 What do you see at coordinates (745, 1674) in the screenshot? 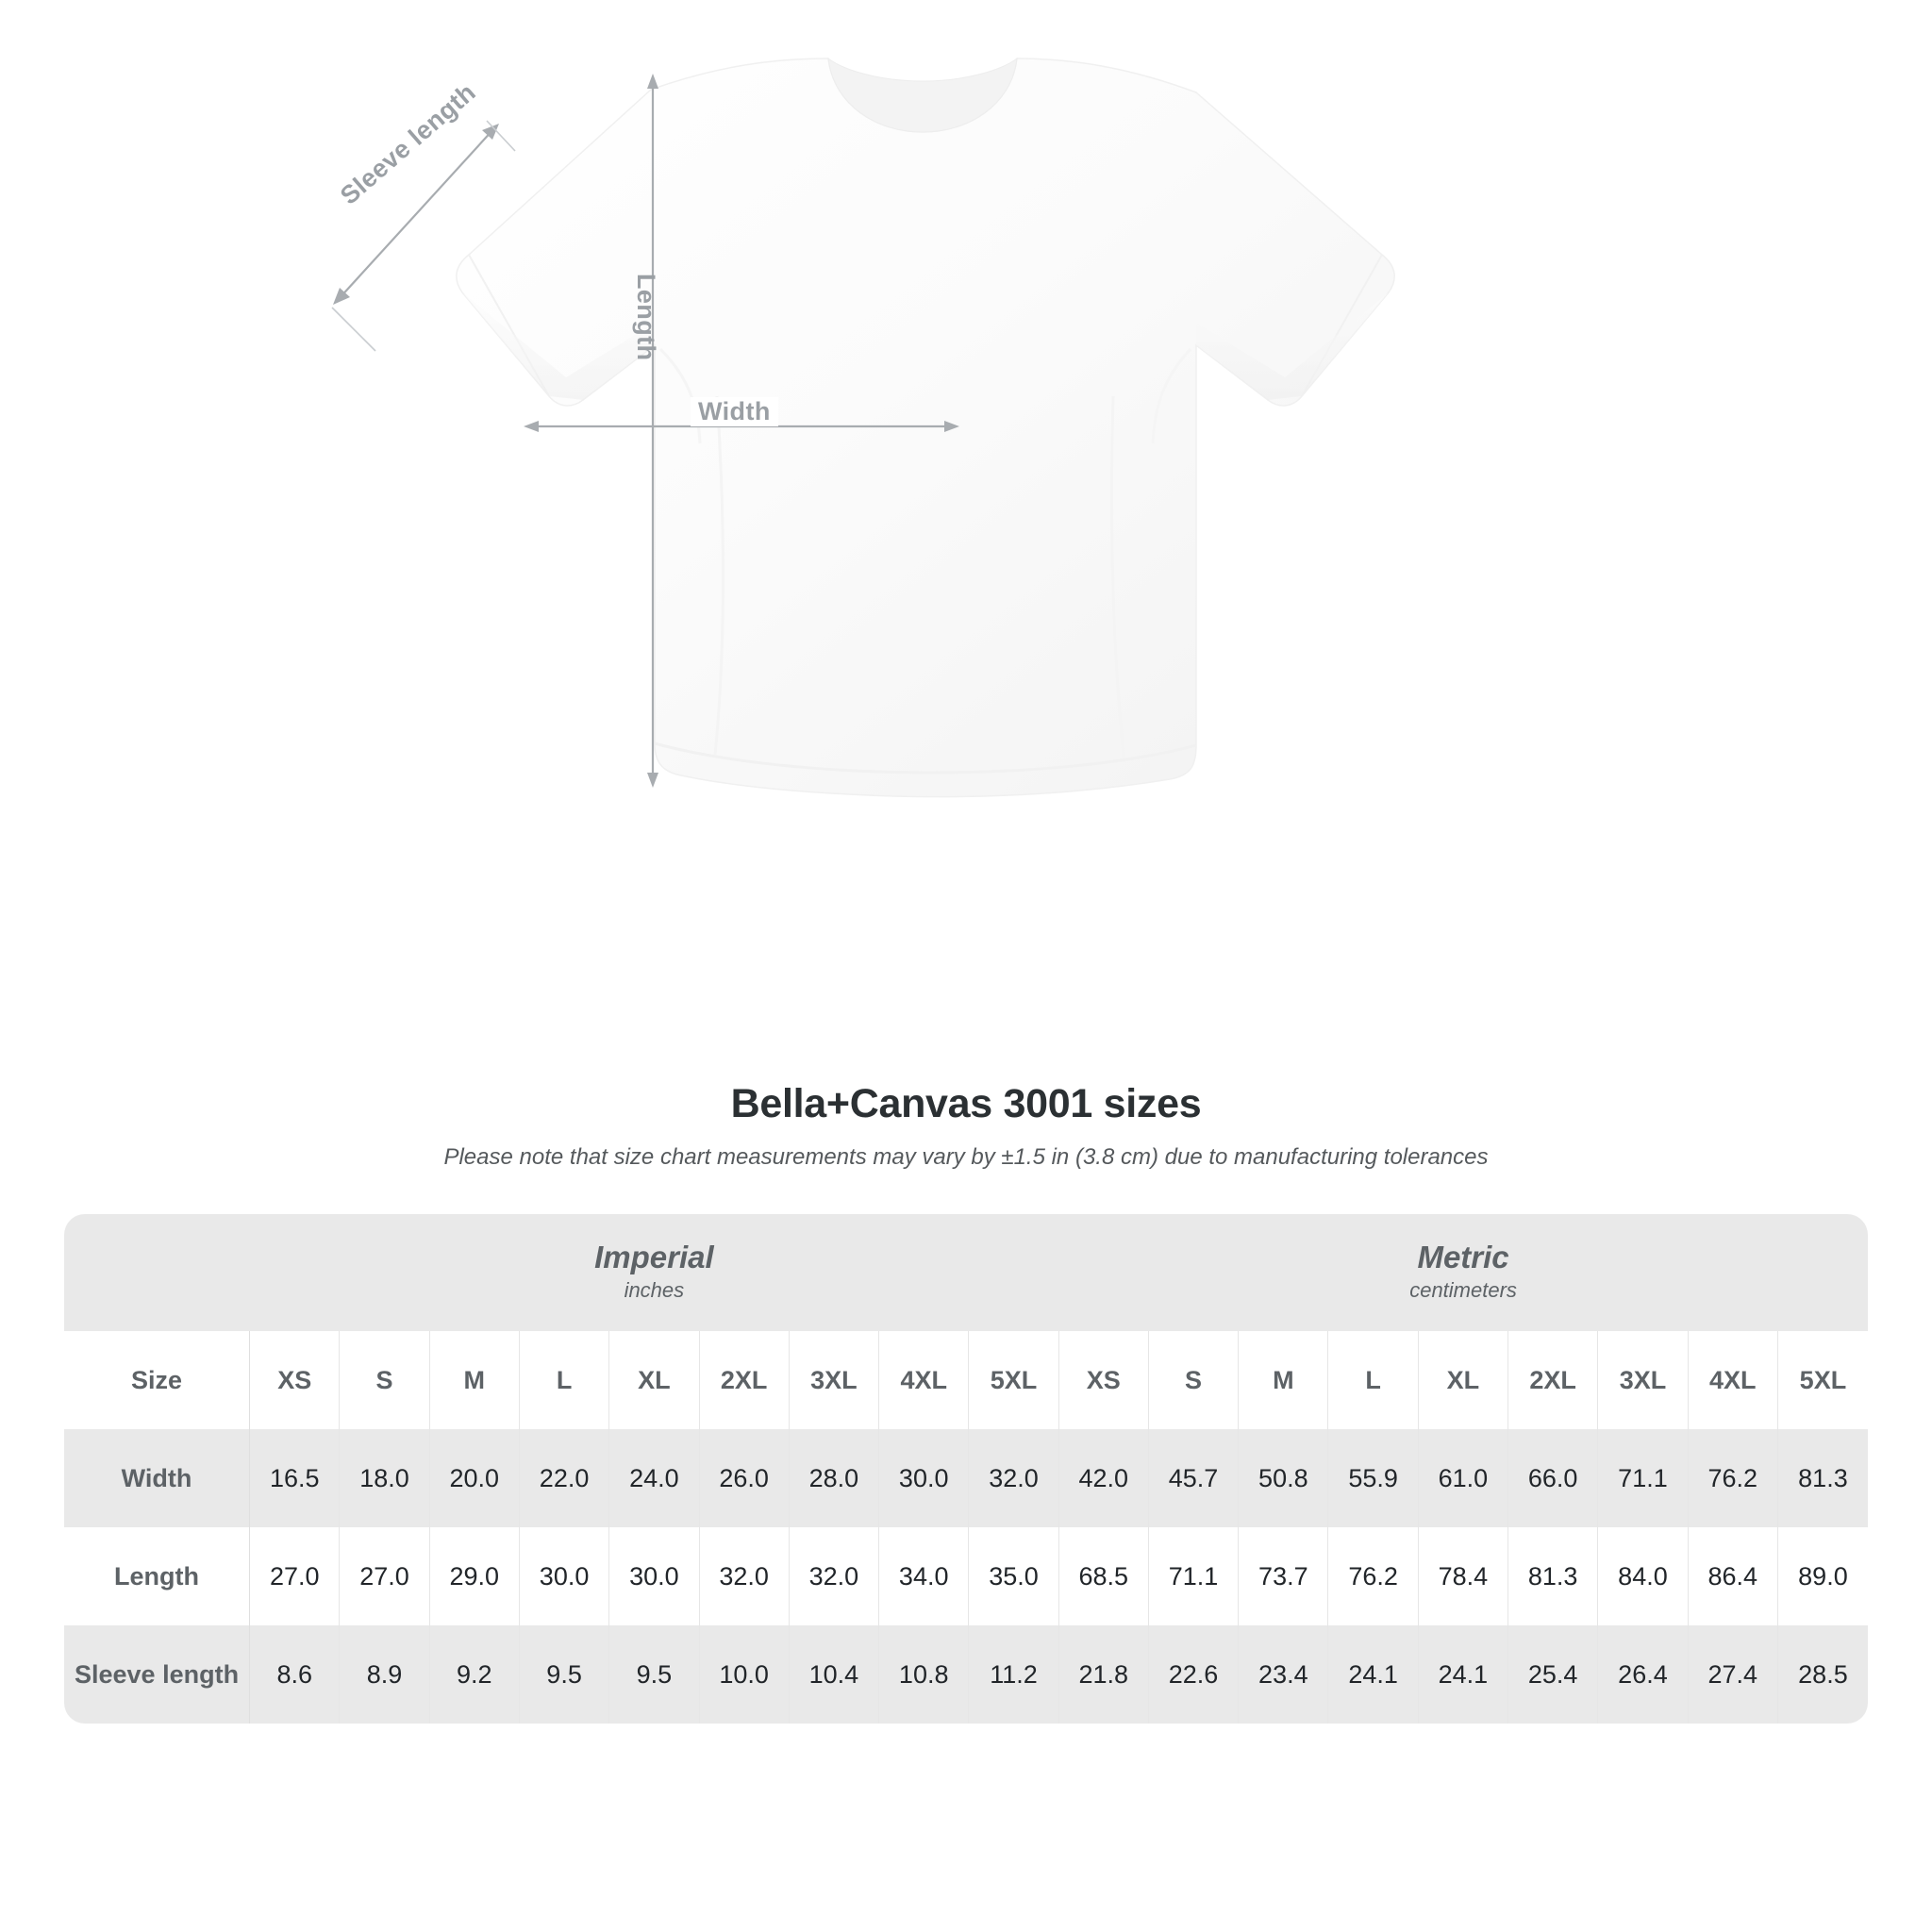
I see `table-cell: 10.0` at bounding box center [745, 1674].